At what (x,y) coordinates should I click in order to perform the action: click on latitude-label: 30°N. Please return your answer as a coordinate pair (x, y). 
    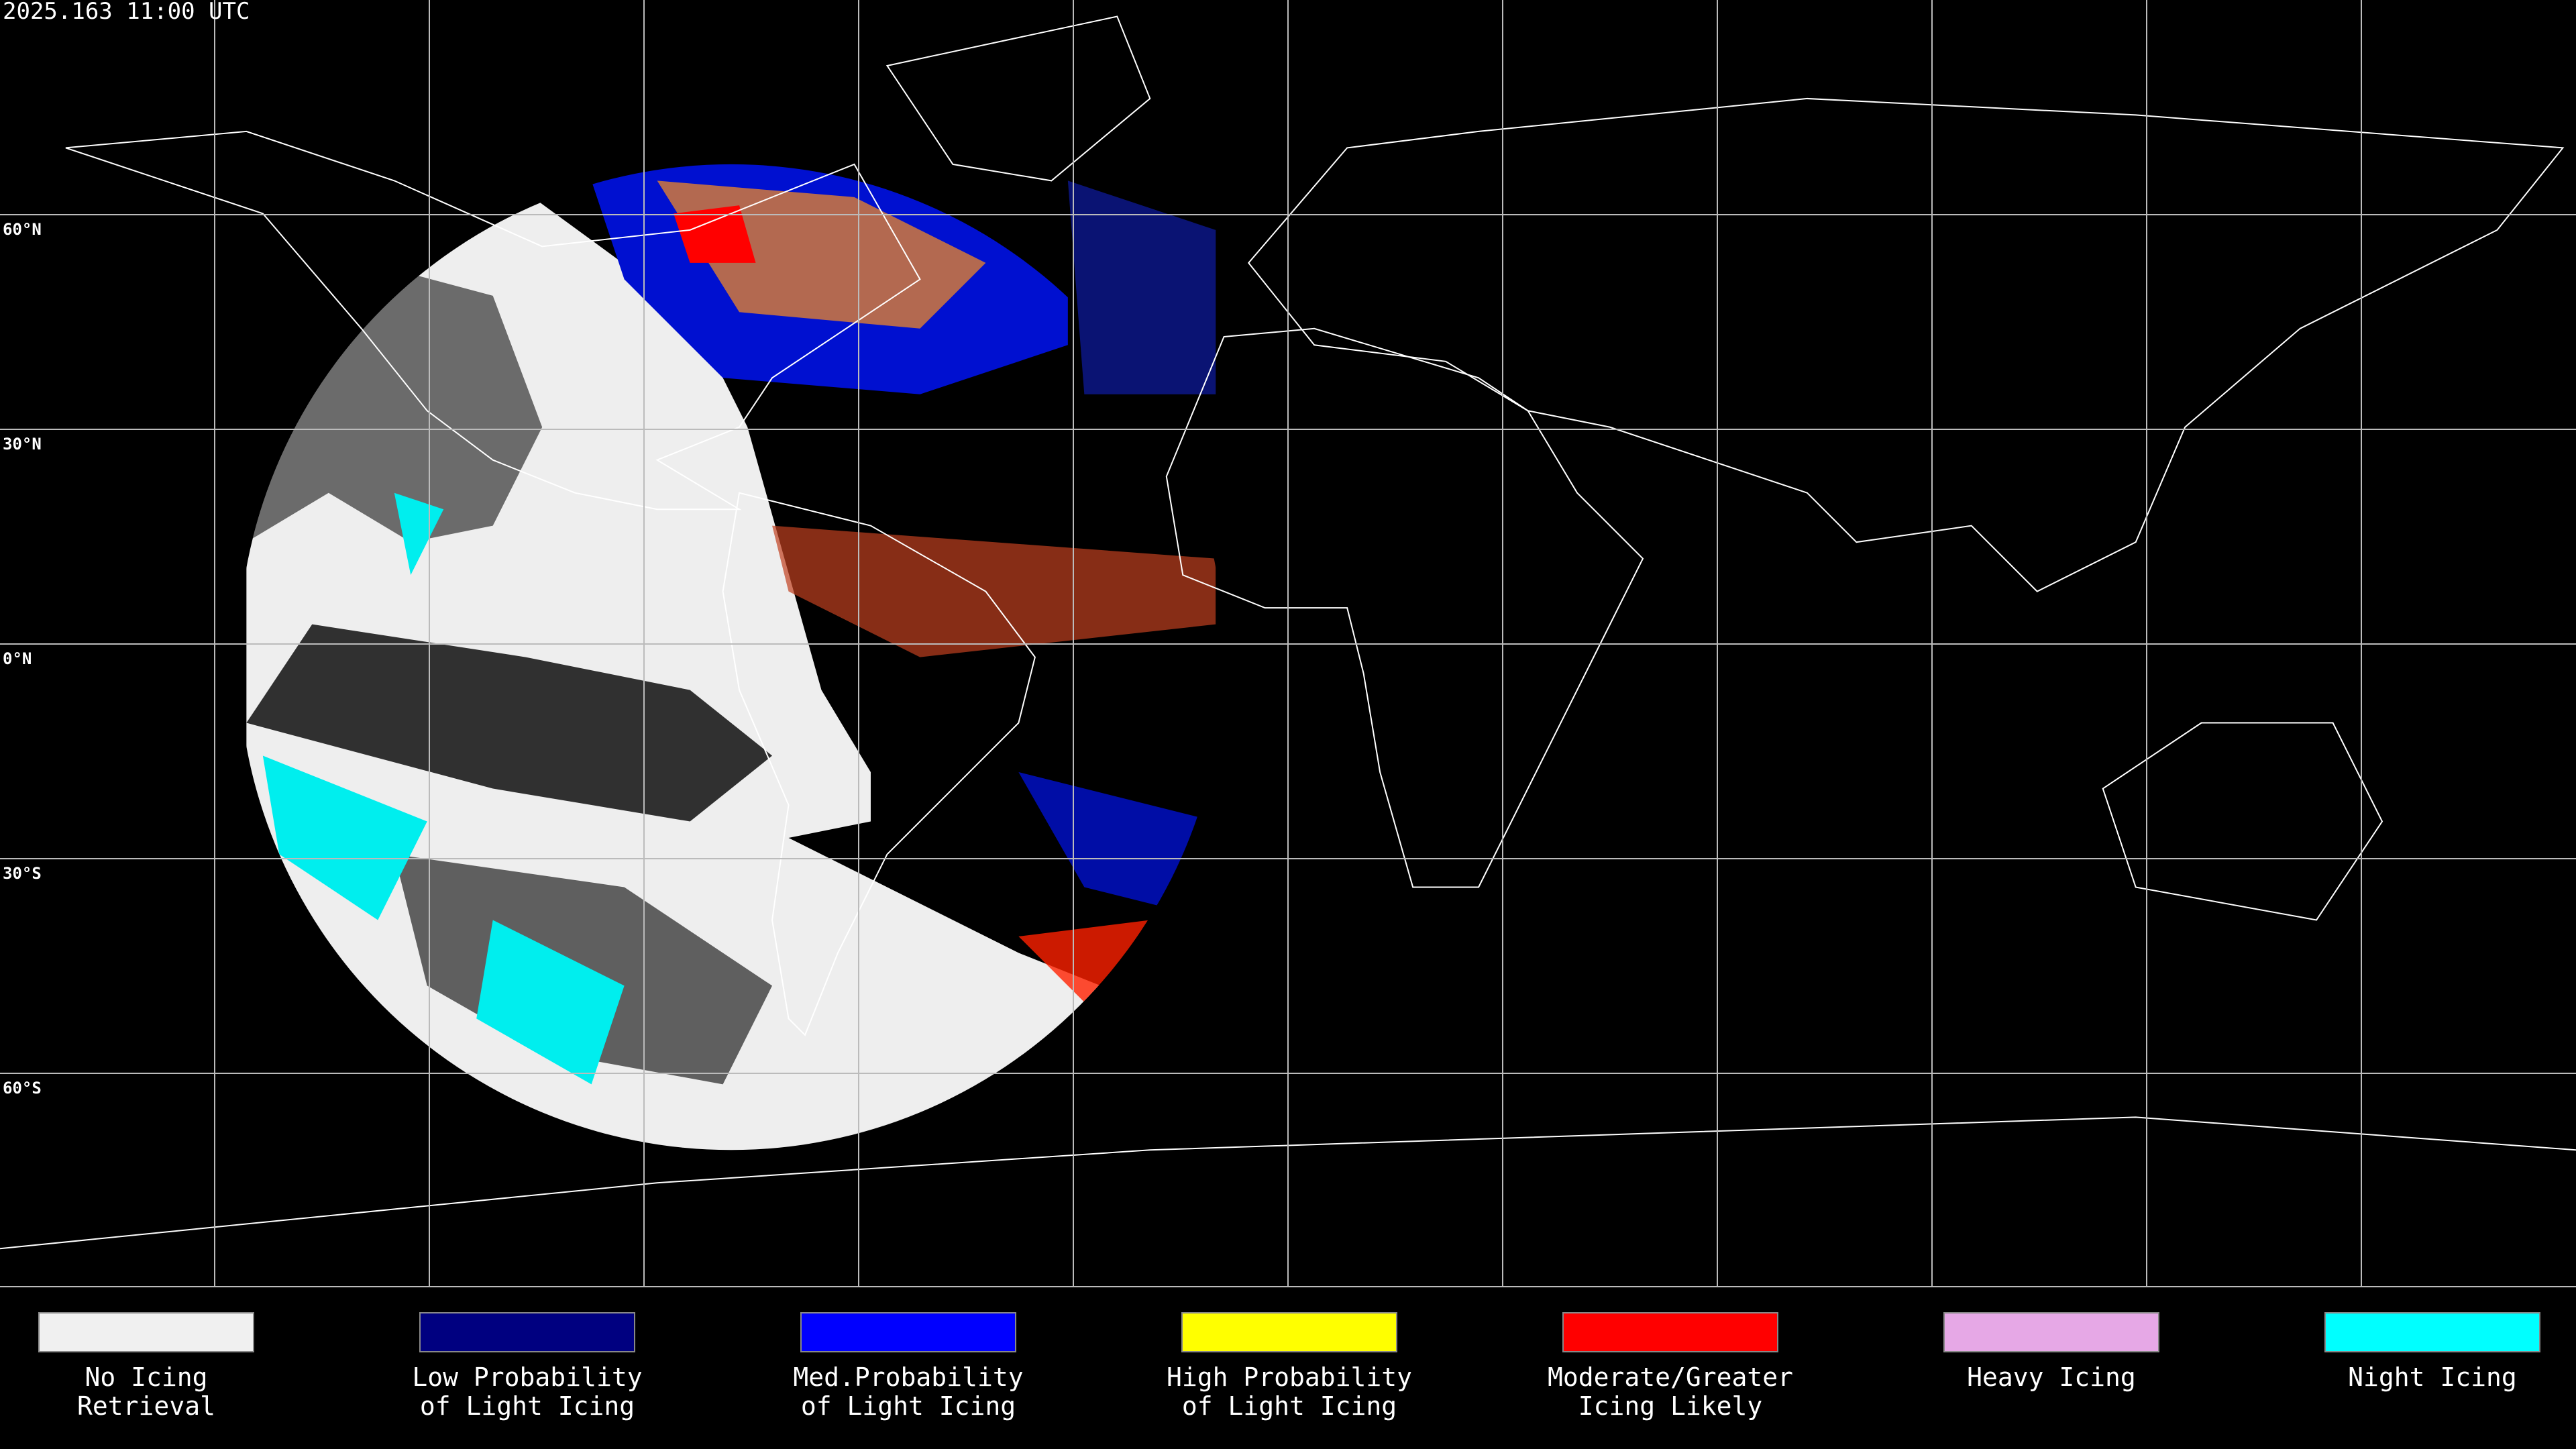
    Looking at the image, I should click on (22, 444).